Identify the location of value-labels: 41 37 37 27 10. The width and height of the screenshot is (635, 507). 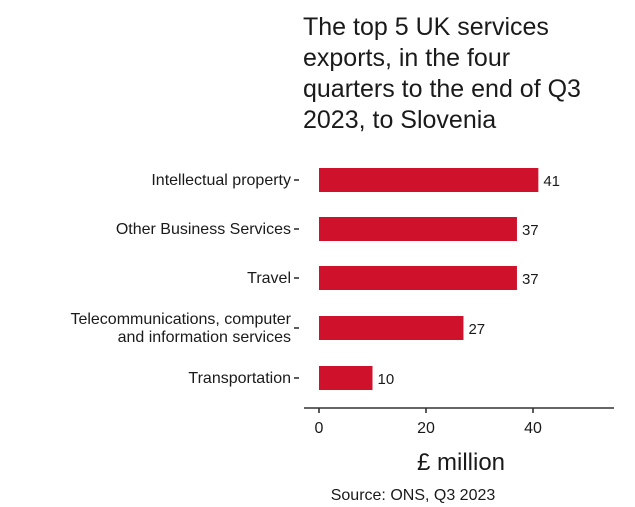
(469, 280).